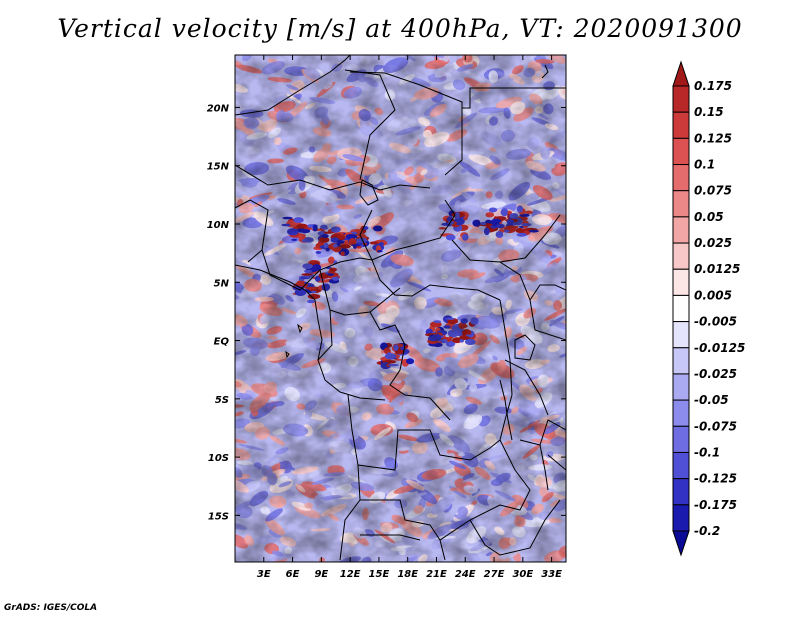 This screenshot has height=618, width=800. I want to click on lon-tick-label: 15E, so click(379, 574).